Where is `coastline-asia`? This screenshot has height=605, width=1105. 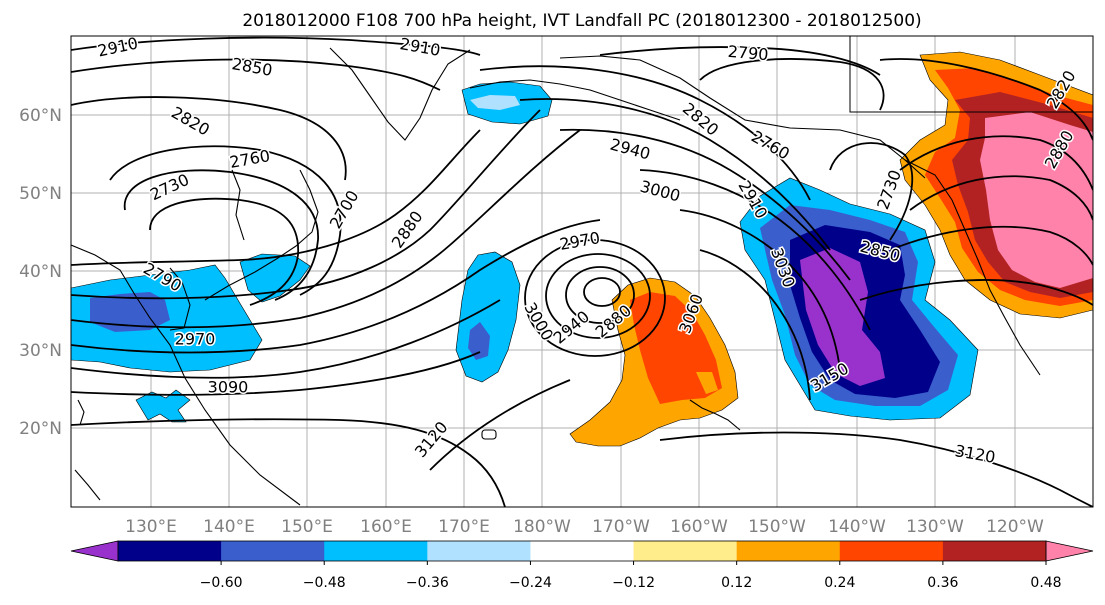 coastline-asia is located at coordinates (186, 375).